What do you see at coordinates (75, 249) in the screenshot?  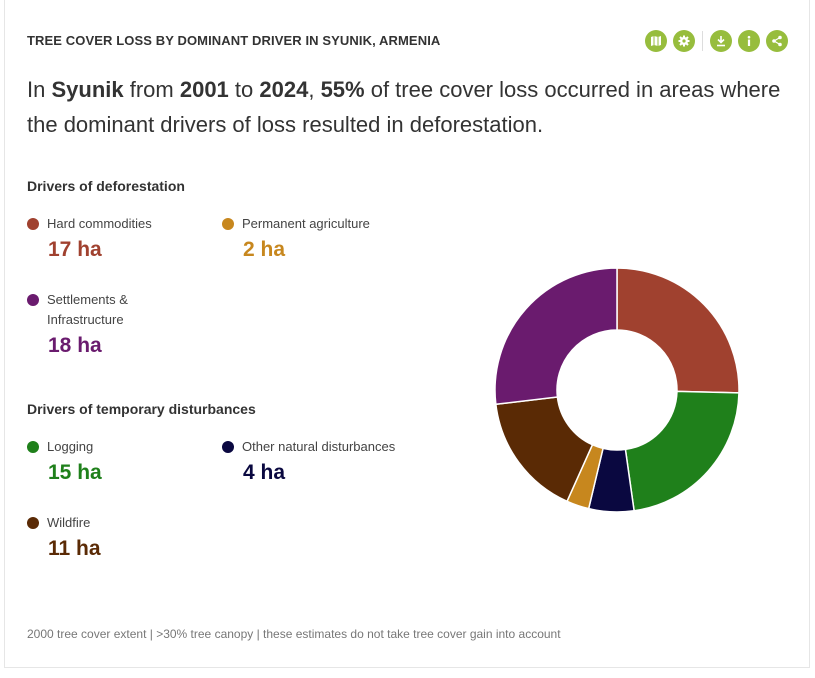 I see `legend-value: 17 ha` at bounding box center [75, 249].